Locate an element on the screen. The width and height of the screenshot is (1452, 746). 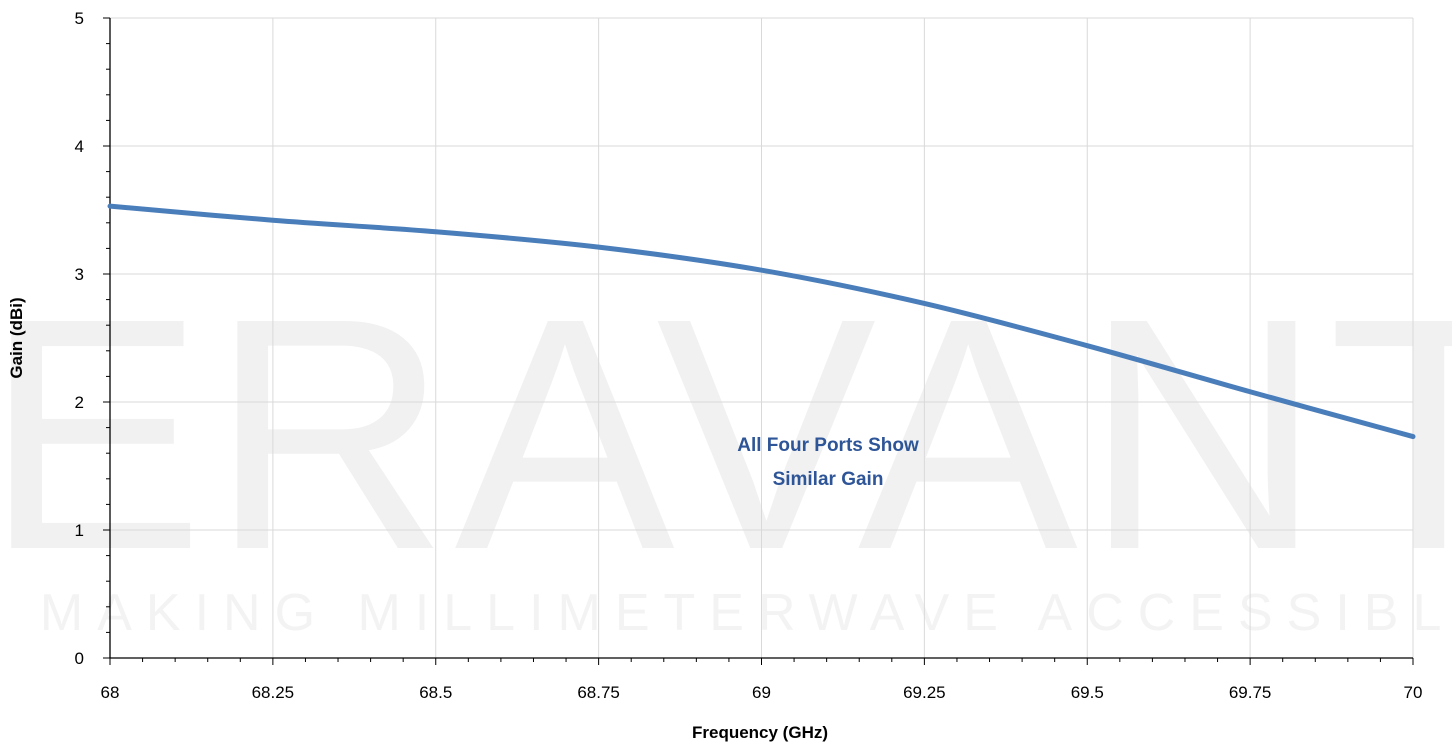
y-tick-label: 1 is located at coordinates (79, 530).